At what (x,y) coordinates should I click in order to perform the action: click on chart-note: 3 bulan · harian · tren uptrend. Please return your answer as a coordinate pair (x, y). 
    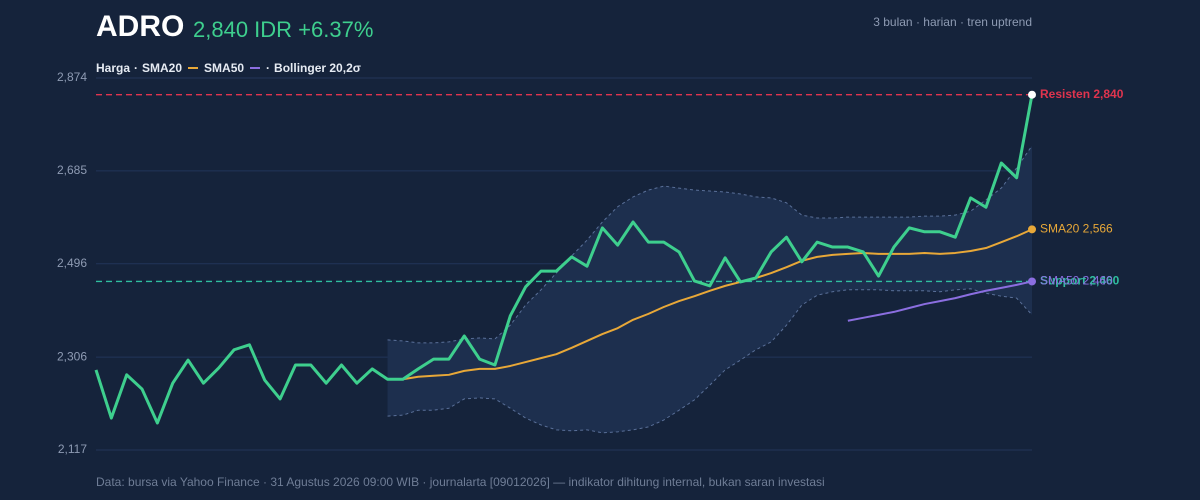
    Looking at the image, I should click on (952, 22).